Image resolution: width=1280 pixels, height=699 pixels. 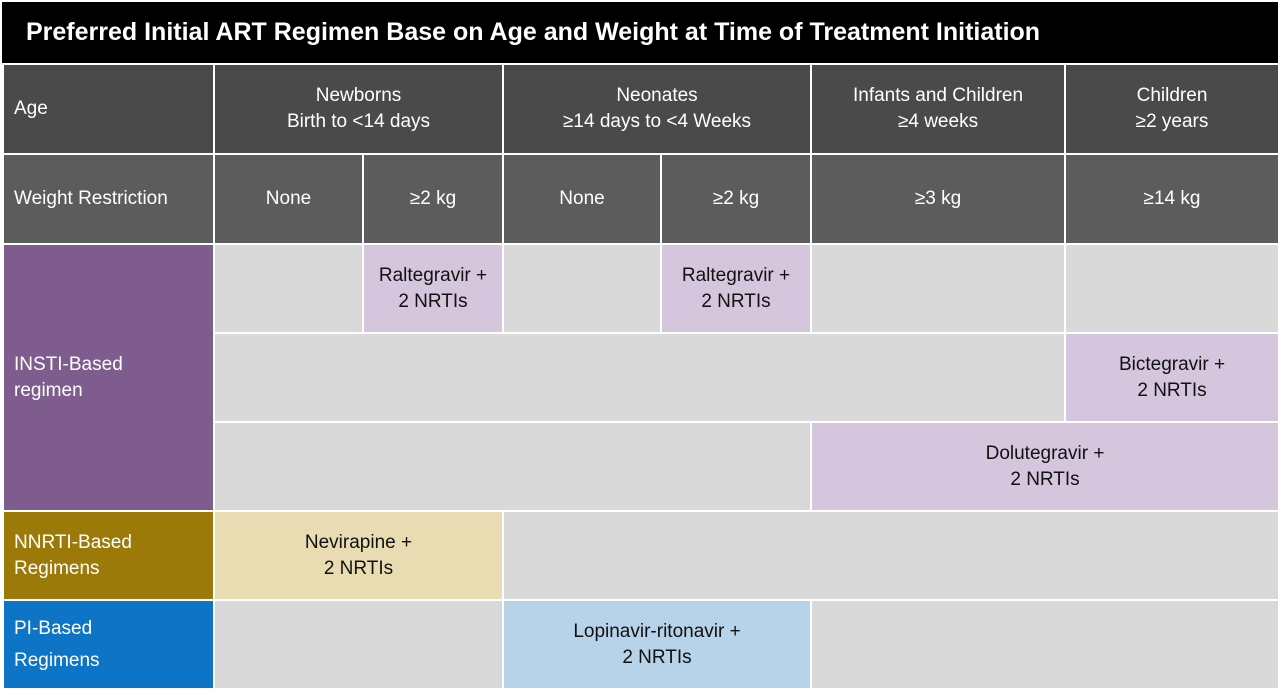 What do you see at coordinates (358, 121) in the screenshot?
I see `age-group-range: Birth to <14 days` at bounding box center [358, 121].